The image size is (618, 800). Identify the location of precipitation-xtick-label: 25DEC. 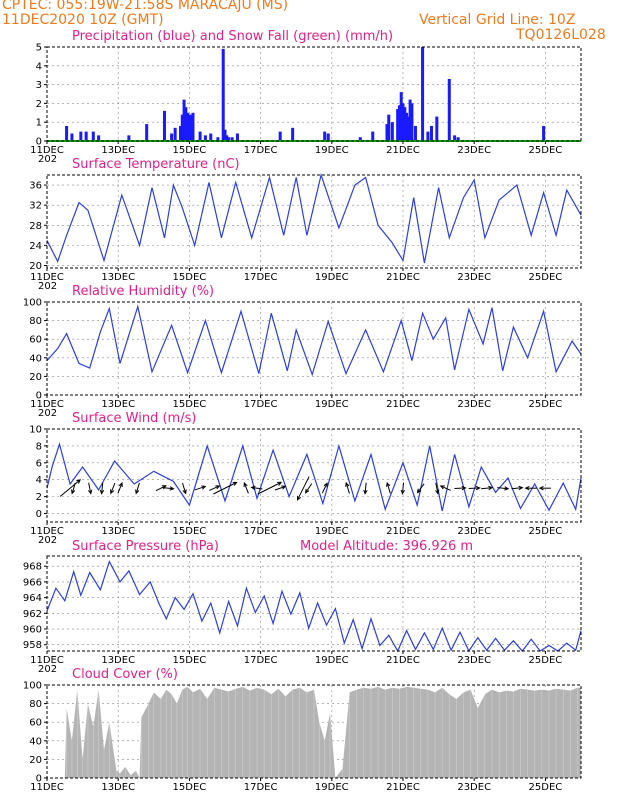
(546, 150).